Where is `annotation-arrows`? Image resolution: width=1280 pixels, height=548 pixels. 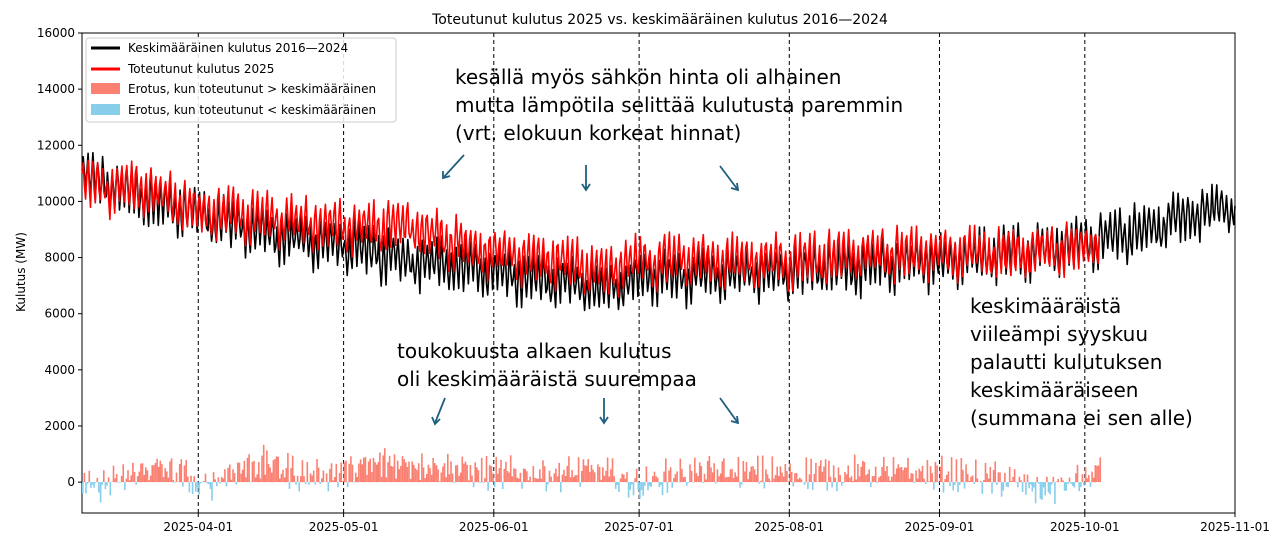 annotation-arrows is located at coordinates (585, 290).